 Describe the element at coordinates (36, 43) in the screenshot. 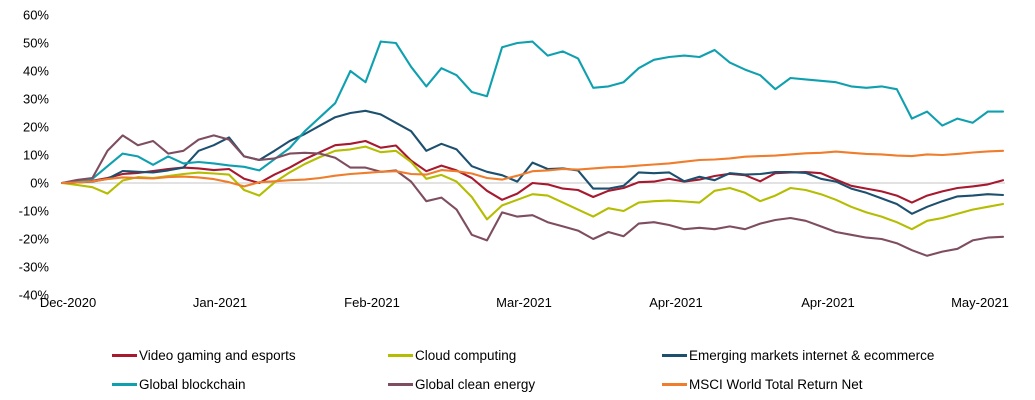

I see `y-tick-label: 50%` at that location.